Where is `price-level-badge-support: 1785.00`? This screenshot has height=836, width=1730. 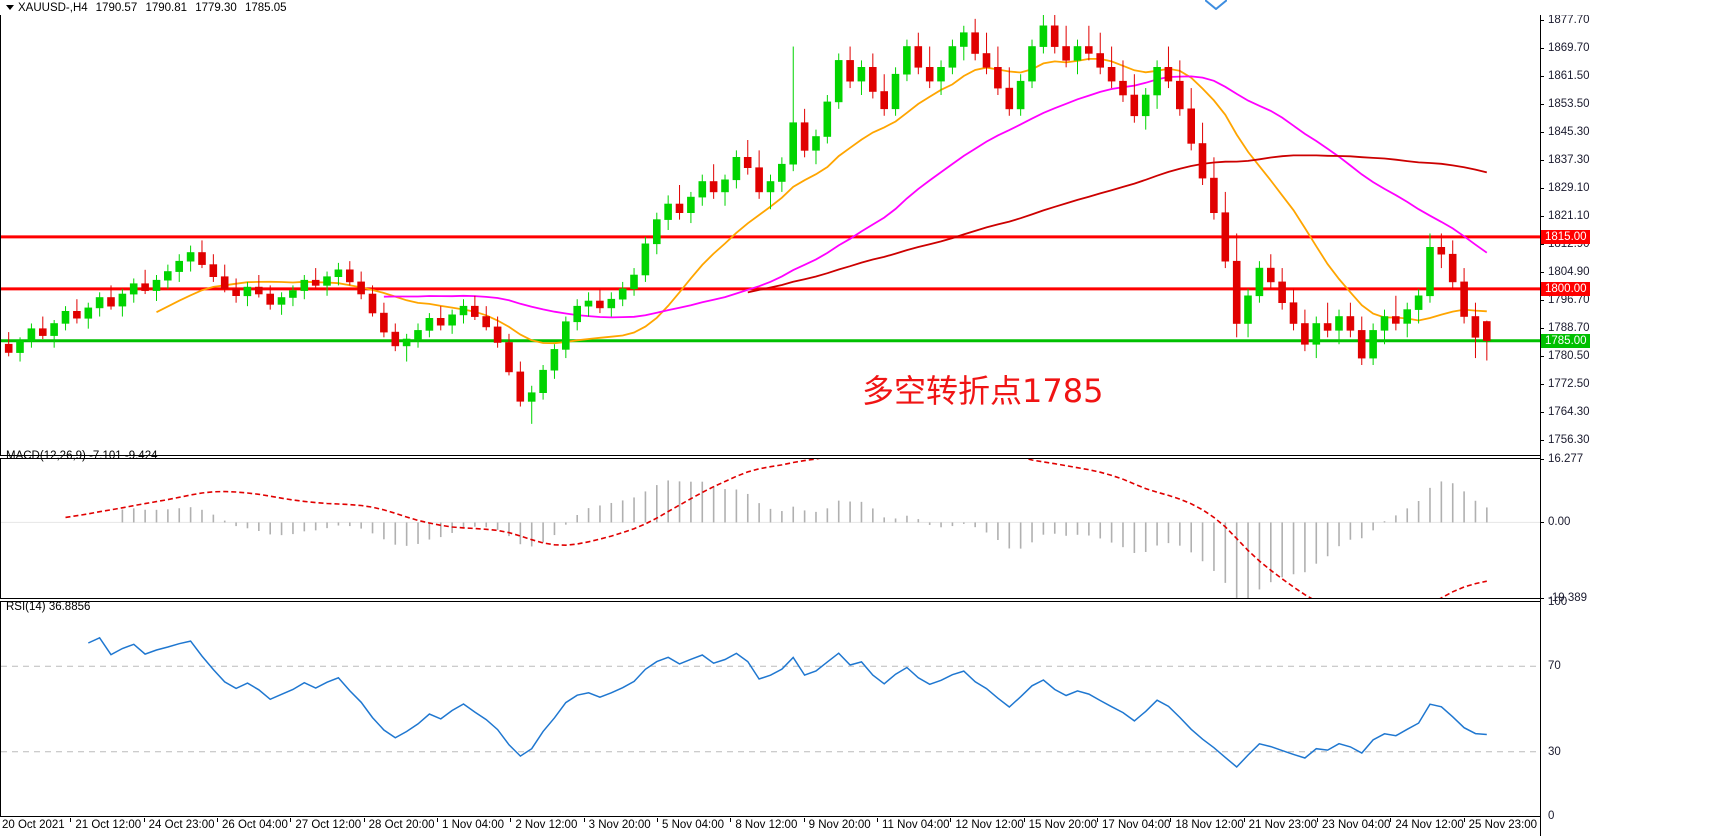
price-level-badge-support: 1785.00 is located at coordinates (1565, 340).